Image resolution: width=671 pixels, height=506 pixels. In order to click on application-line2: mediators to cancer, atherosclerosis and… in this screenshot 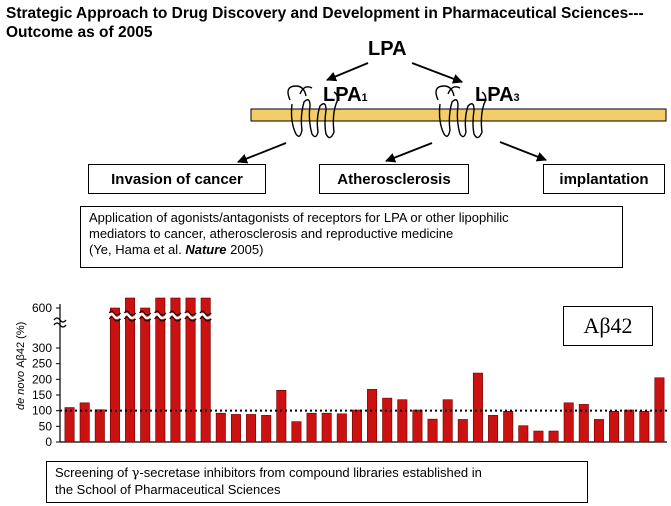, I will do `click(271, 233)`.